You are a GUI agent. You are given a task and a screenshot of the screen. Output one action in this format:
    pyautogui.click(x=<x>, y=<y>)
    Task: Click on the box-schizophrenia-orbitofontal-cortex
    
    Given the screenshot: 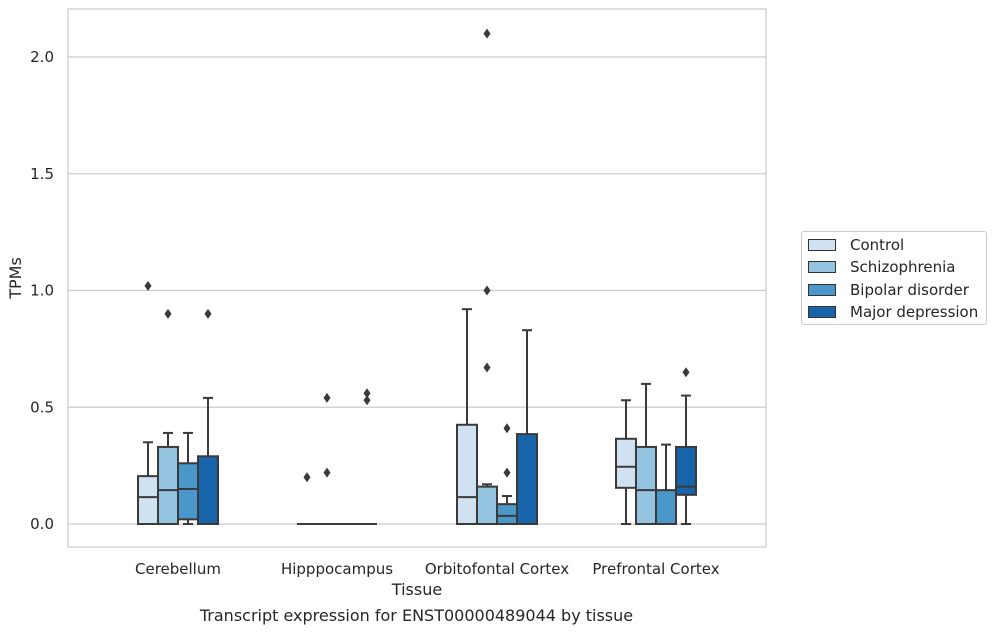 What is the action you would take?
    pyautogui.click(x=487, y=277)
    